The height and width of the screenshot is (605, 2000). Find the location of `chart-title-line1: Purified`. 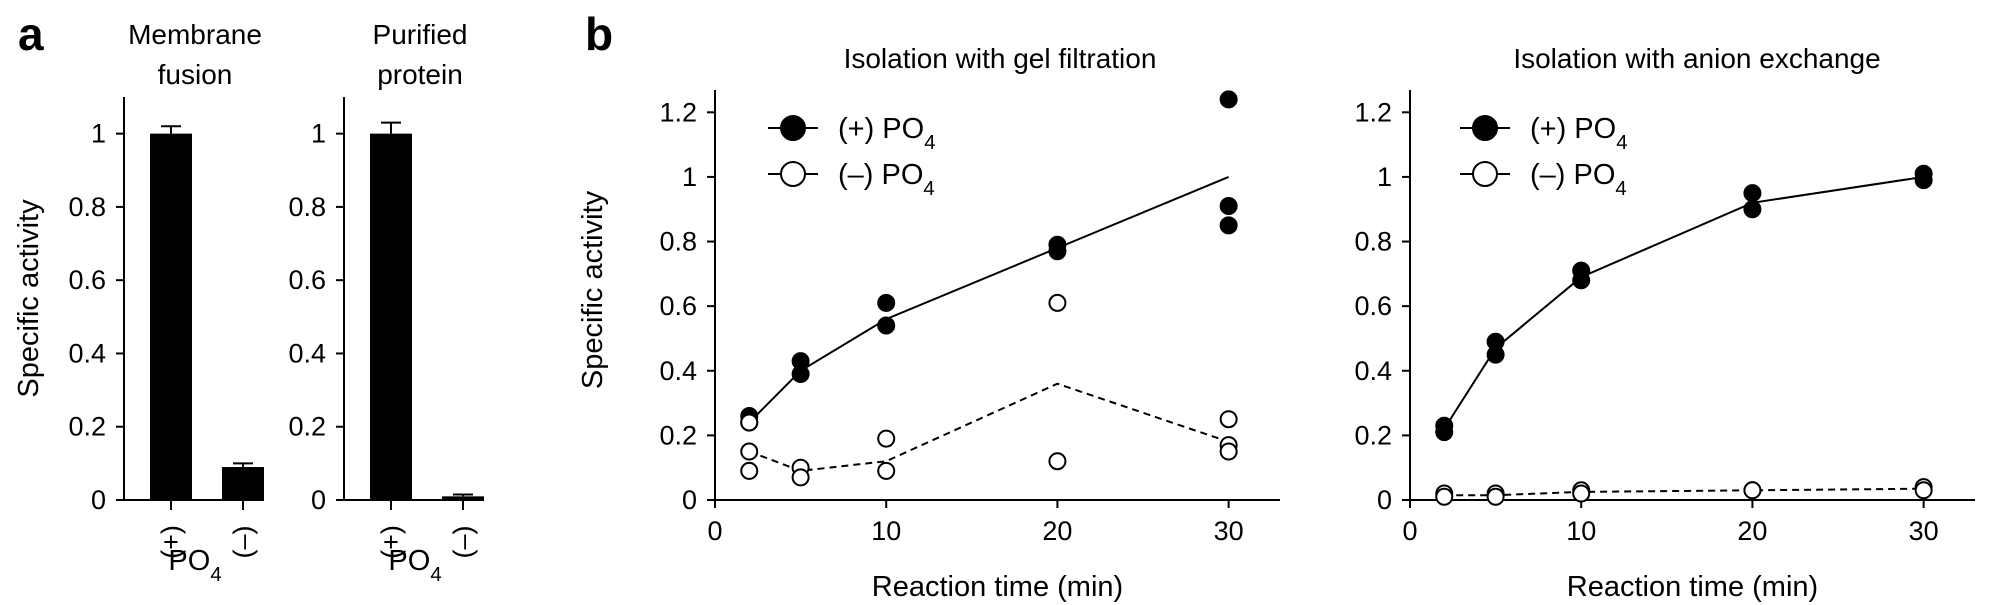

chart-title-line1: Purified is located at coordinates (420, 34).